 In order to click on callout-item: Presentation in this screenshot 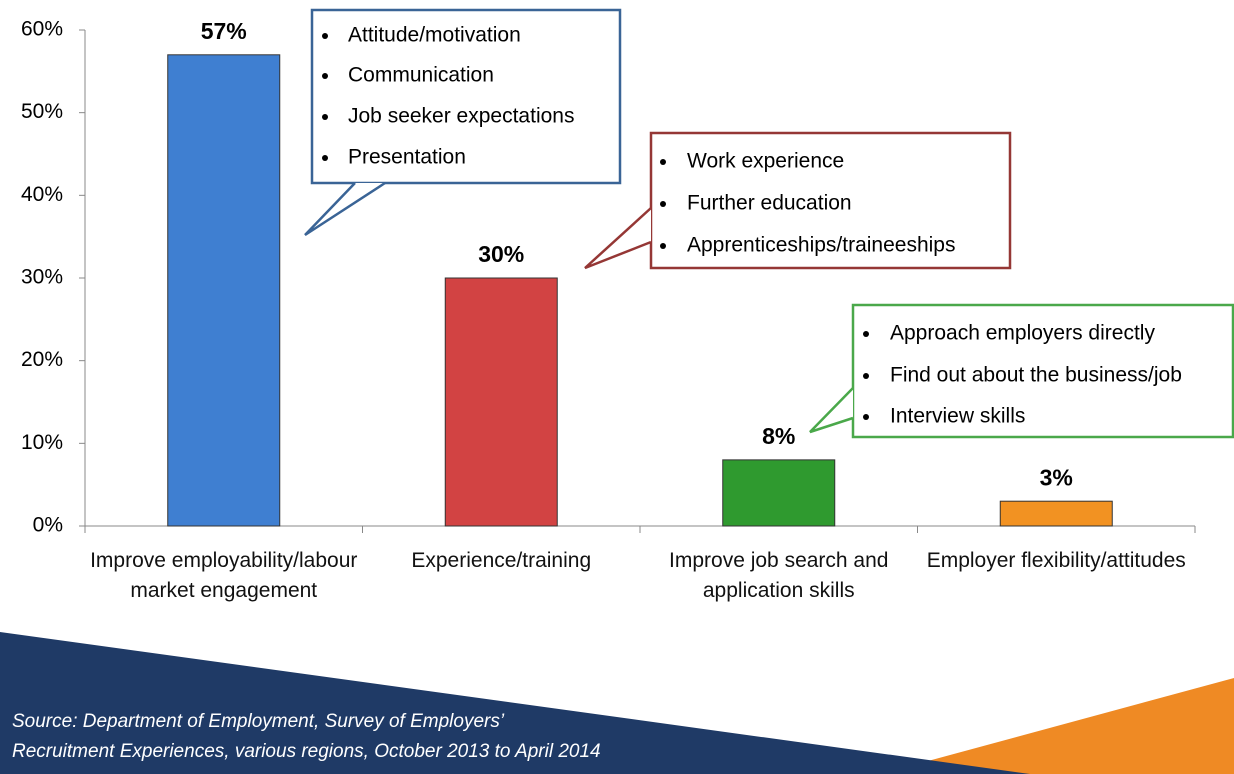, I will do `click(407, 157)`.